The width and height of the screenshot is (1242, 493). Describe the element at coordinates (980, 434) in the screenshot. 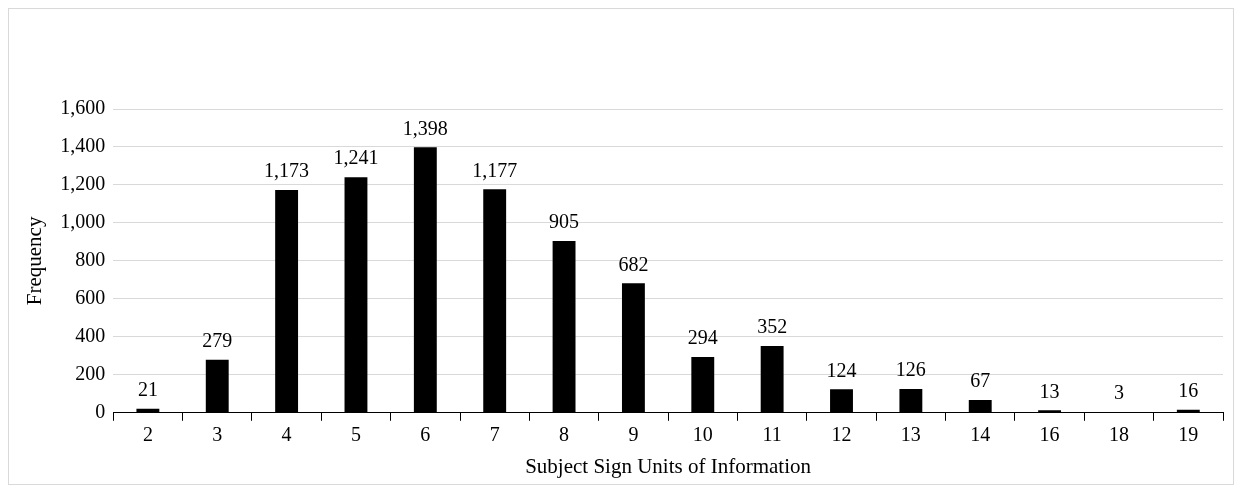

I see `x-tick-label: 14` at that location.